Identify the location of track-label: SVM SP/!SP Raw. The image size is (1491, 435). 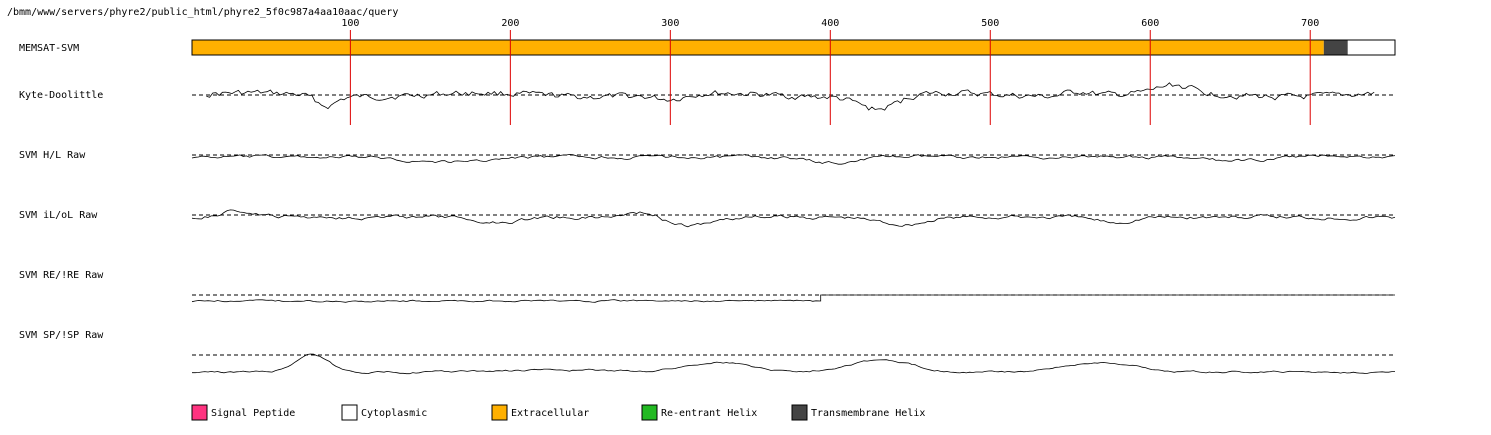
(61, 335).